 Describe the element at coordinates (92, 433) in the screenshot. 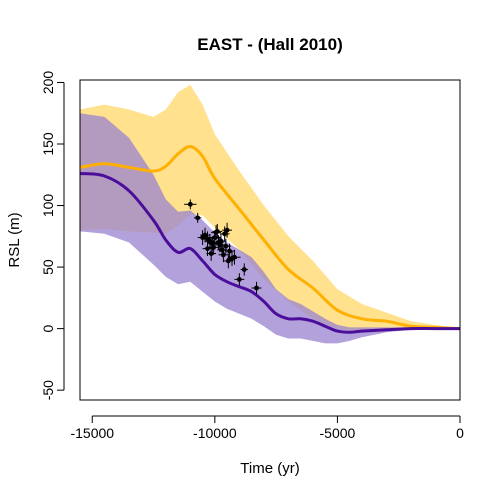

I see `x-tick-label: -15000` at that location.